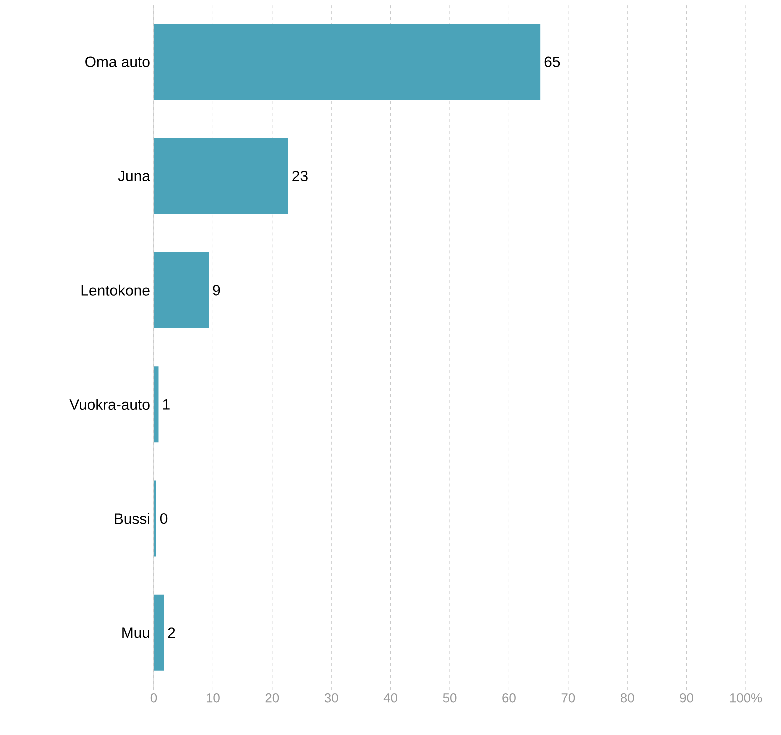 This screenshot has height=735, width=781. Describe the element at coordinates (164, 518) in the screenshot. I see `data-label: 0` at that location.